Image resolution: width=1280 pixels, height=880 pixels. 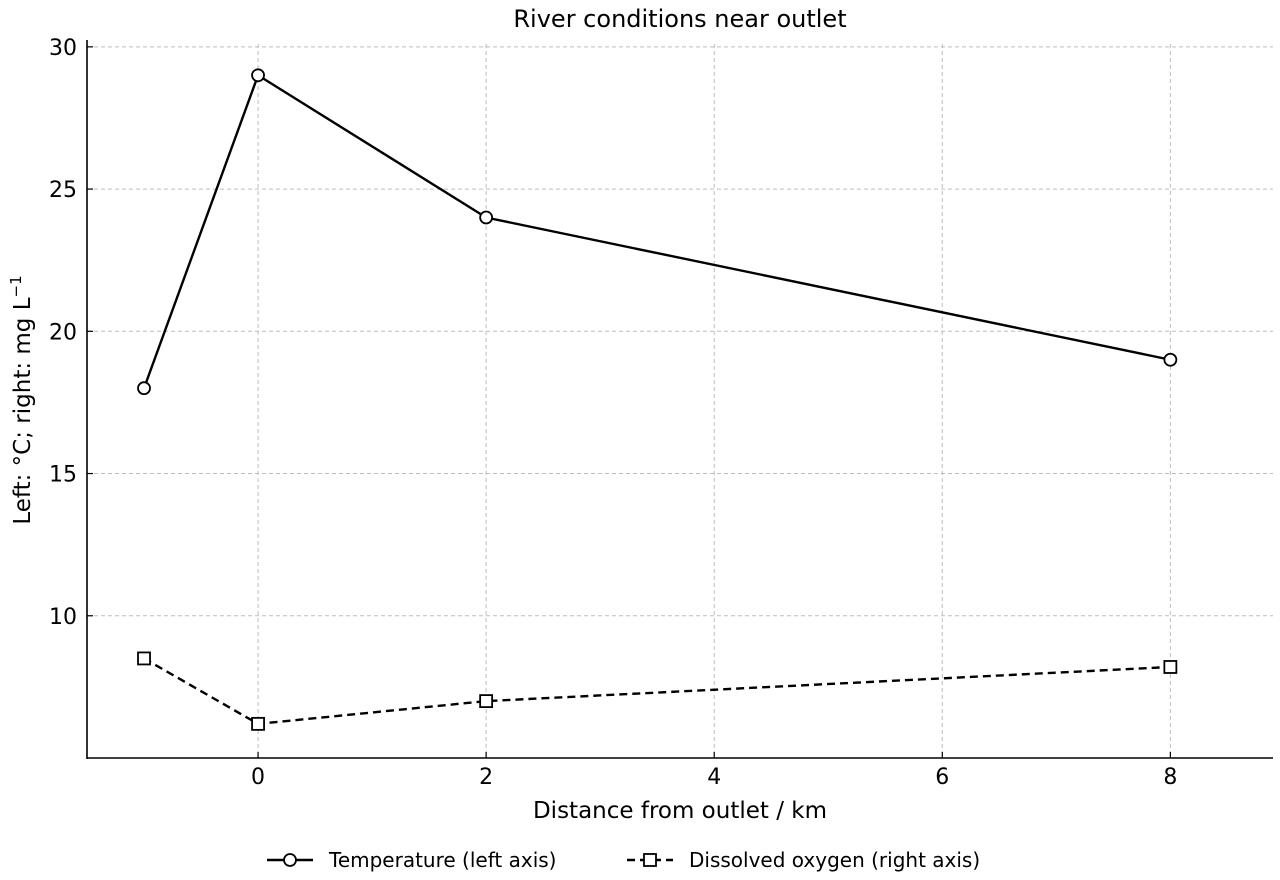 I want to click on y-tick-label: 30, so click(x=63, y=48).